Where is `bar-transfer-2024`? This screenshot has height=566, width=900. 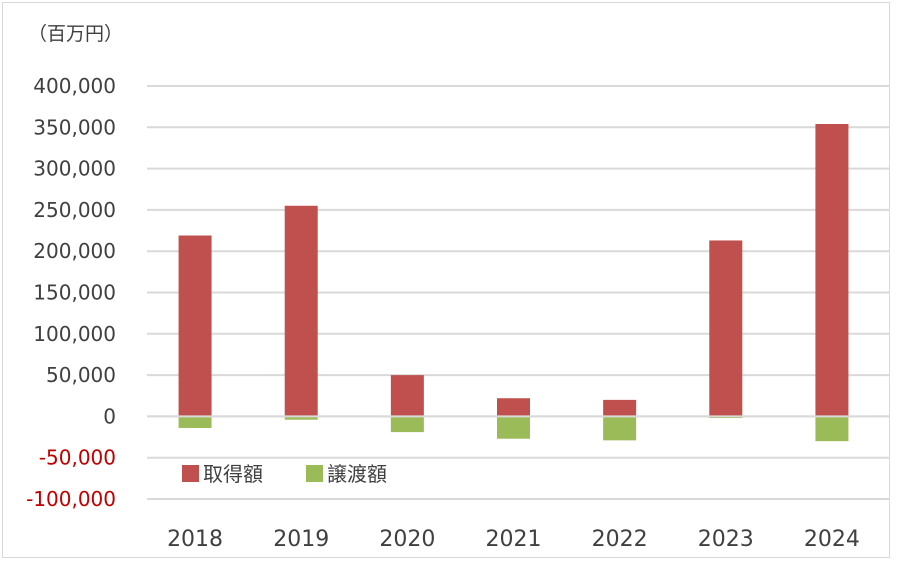 bar-transfer-2024 is located at coordinates (832, 429).